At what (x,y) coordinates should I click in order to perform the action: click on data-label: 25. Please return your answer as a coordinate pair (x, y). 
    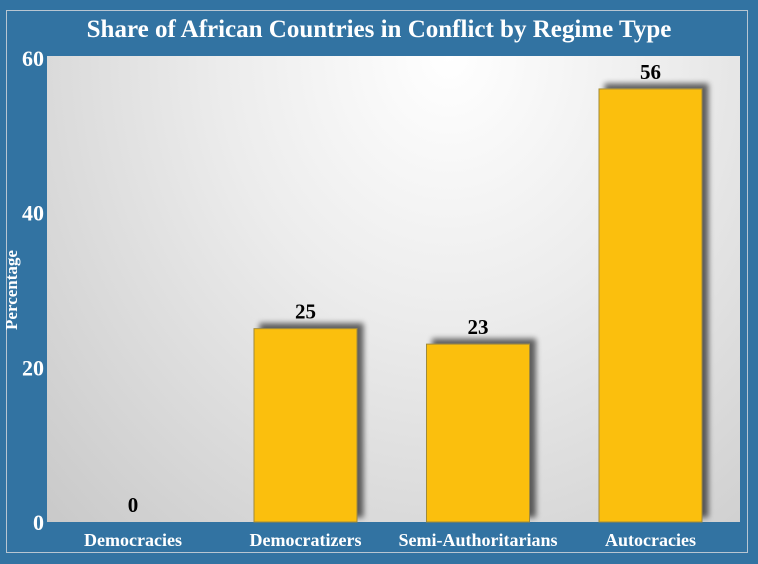
    Looking at the image, I should click on (305, 312).